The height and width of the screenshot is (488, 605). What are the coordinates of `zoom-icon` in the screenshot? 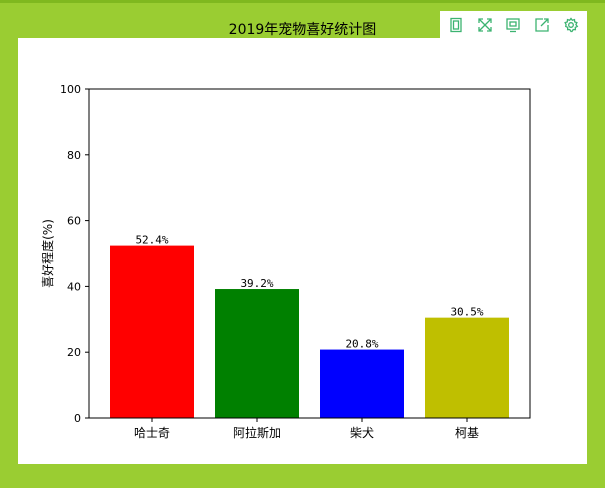 It's located at (485, 25).